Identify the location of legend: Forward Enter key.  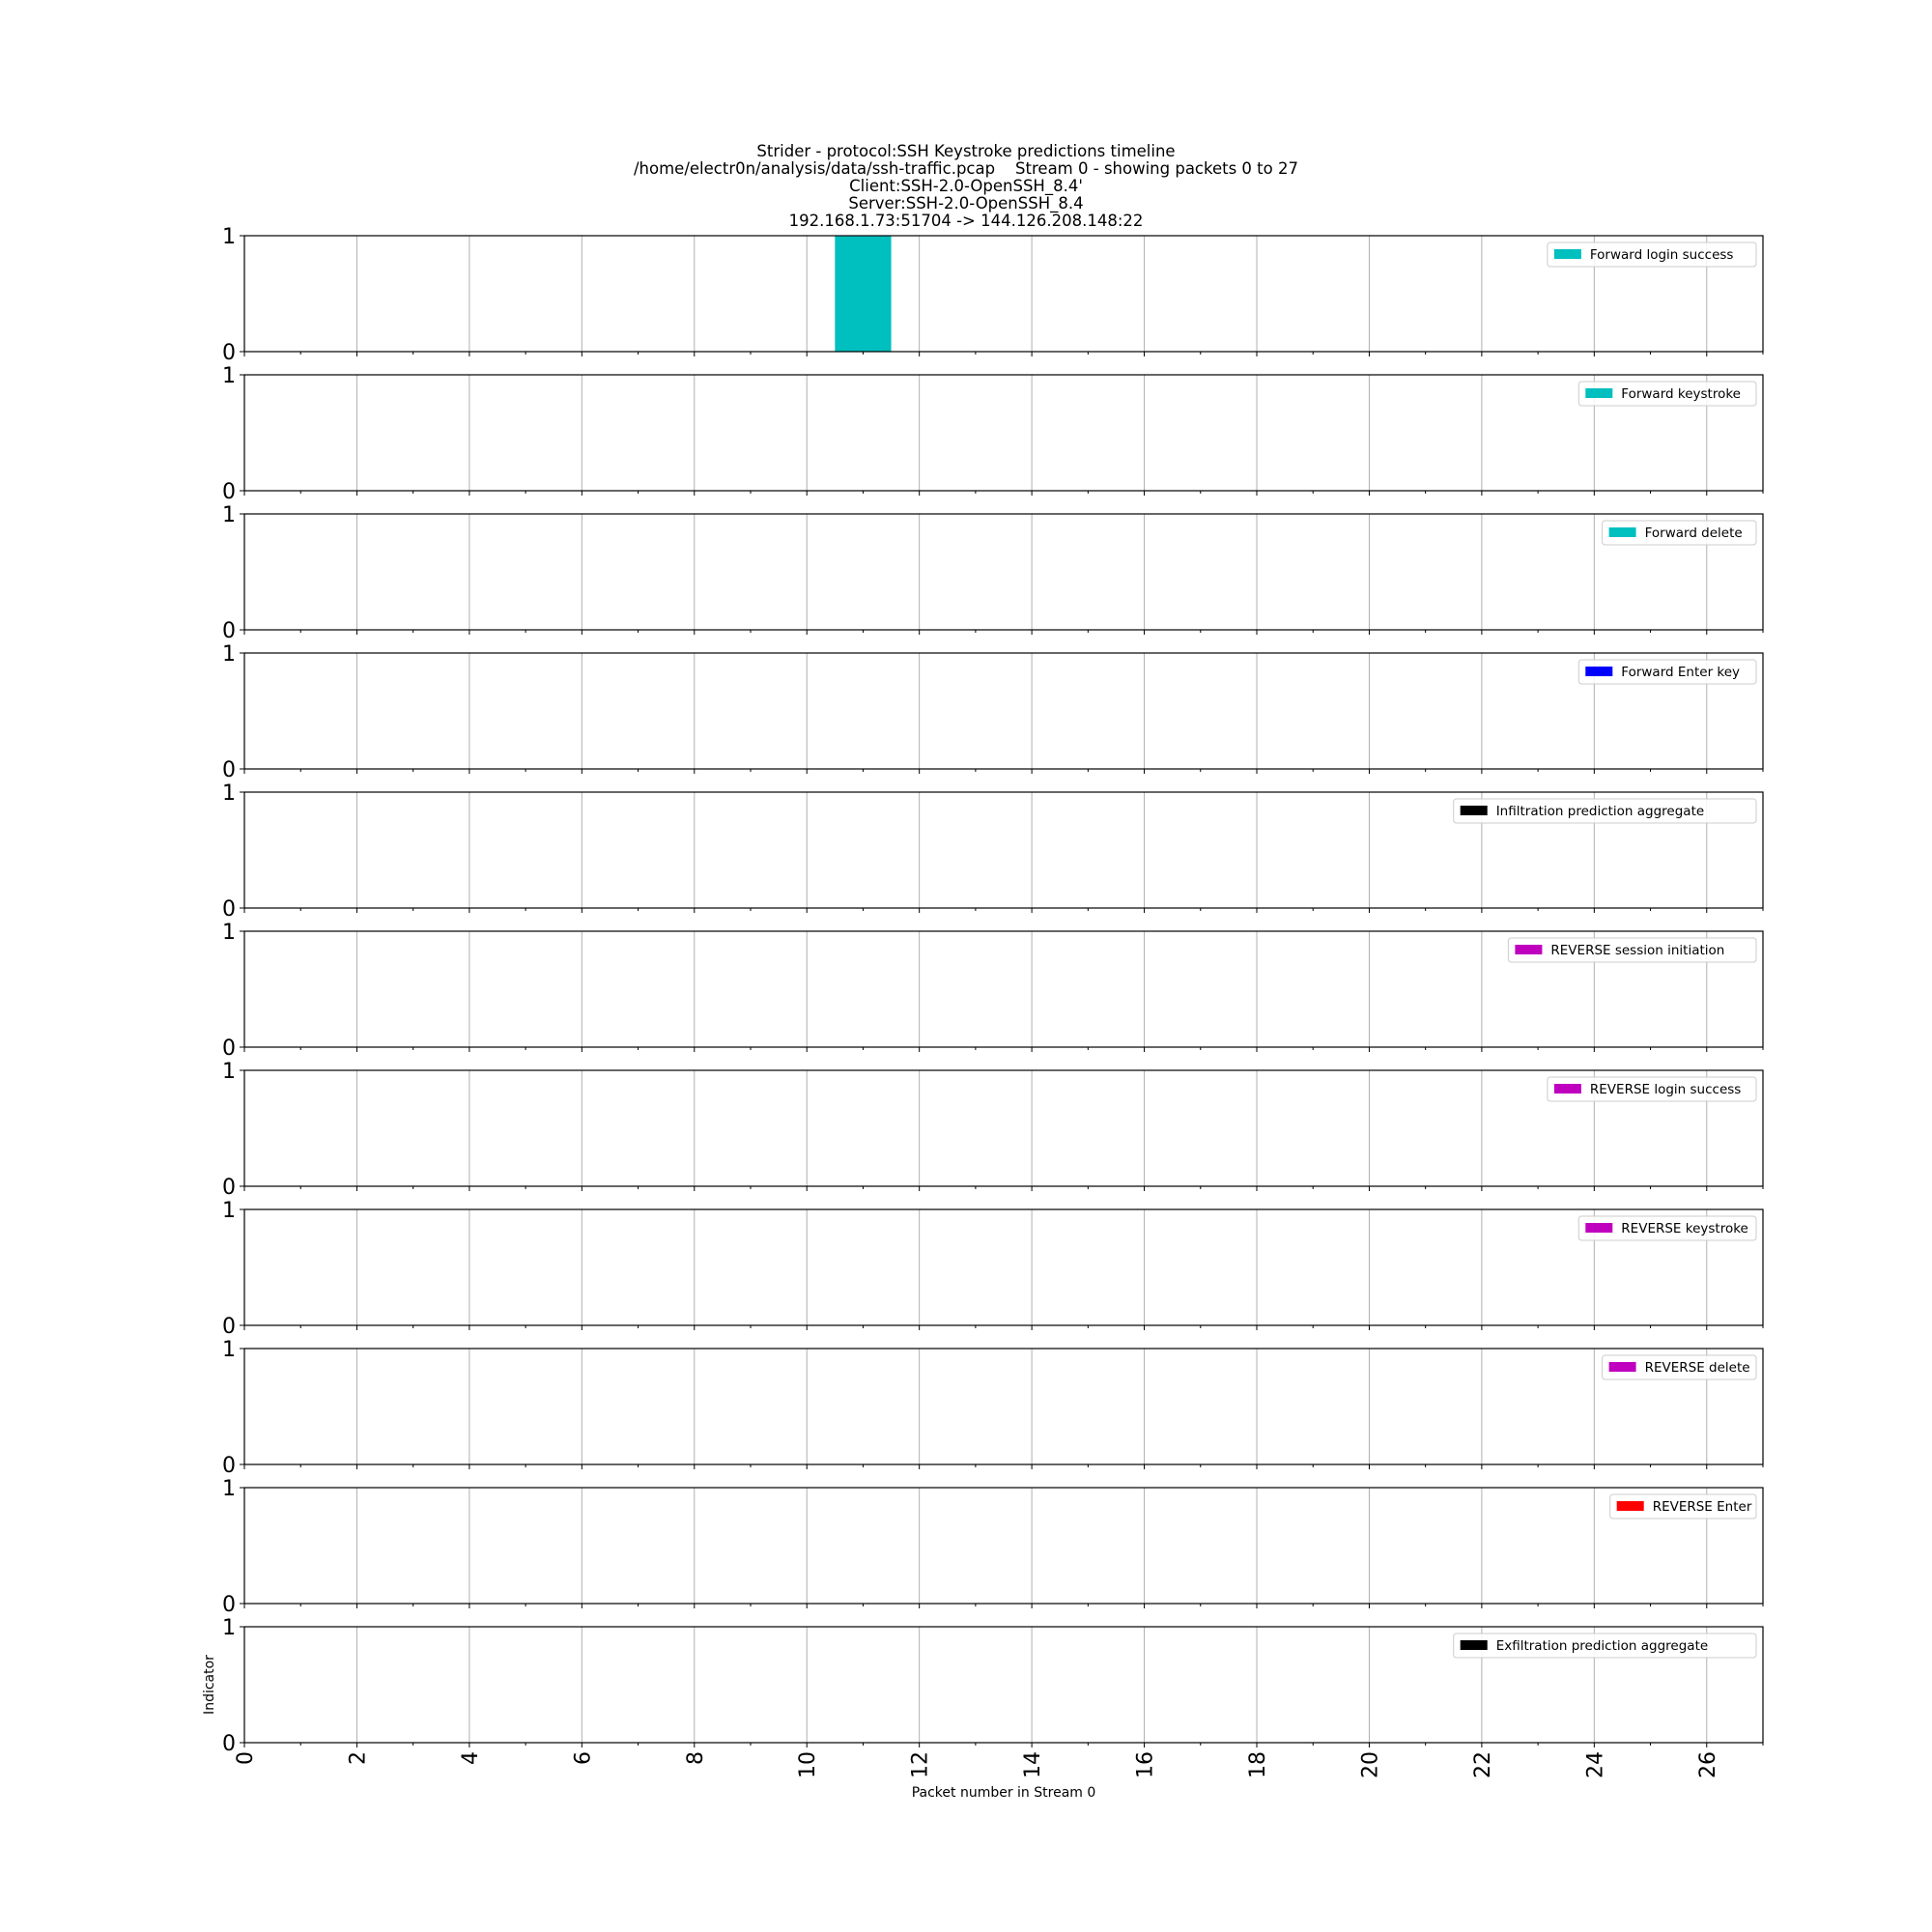
(1667, 672).